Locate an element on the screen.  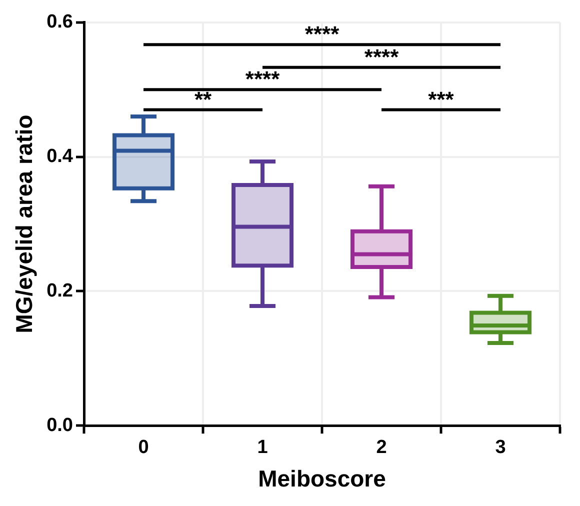
y-tick-label: 0.6 is located at coordinates (60, 22).